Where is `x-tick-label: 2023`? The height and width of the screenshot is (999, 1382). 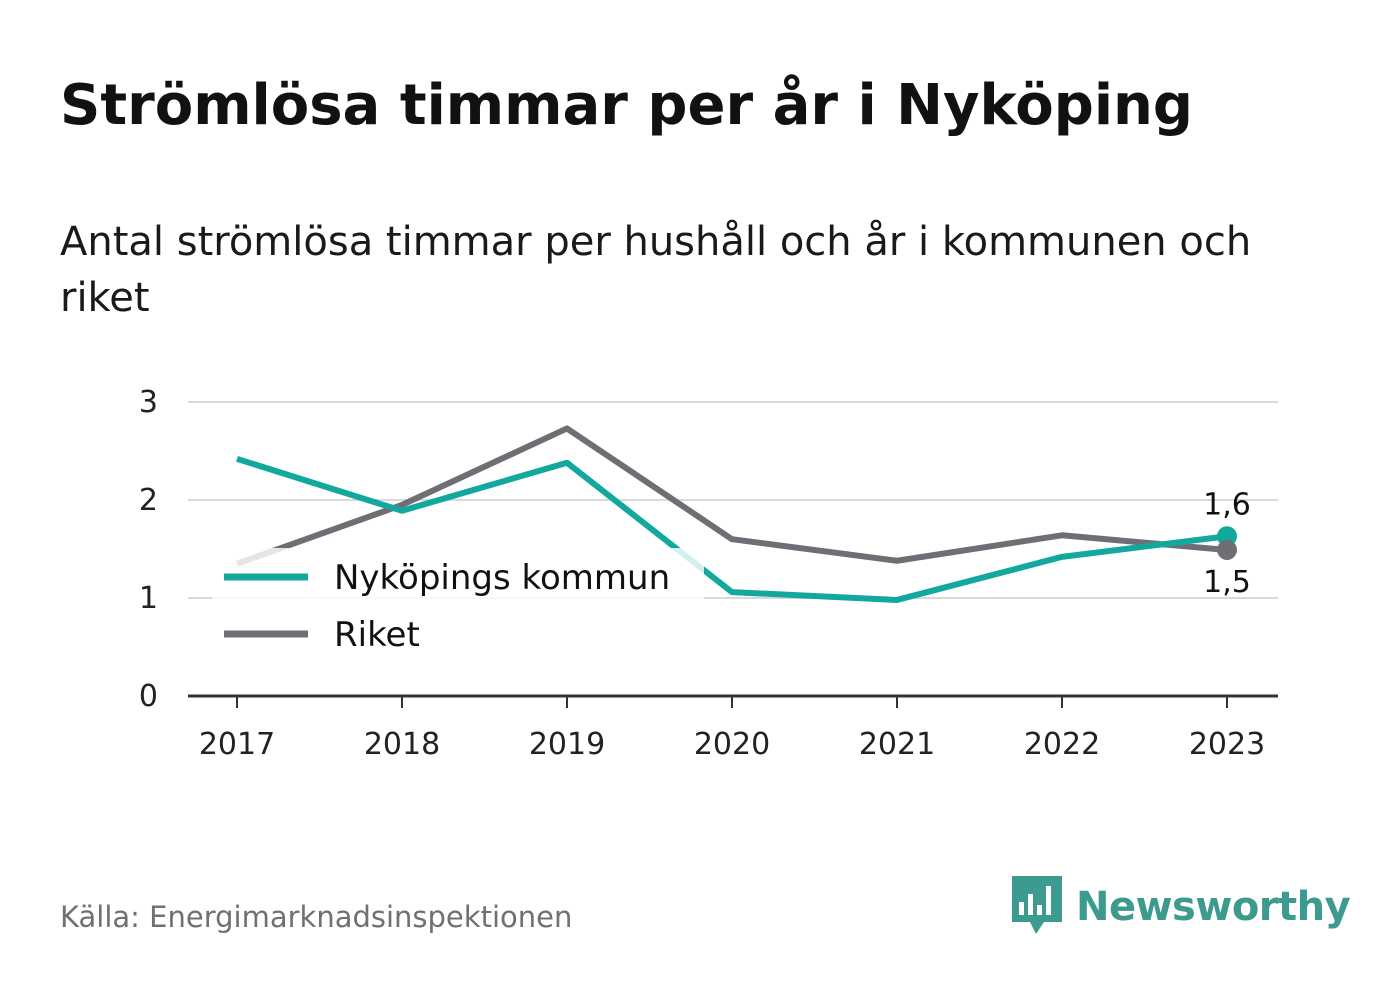 x-tick-label: 2023 is located at coordinates (1227, 744).